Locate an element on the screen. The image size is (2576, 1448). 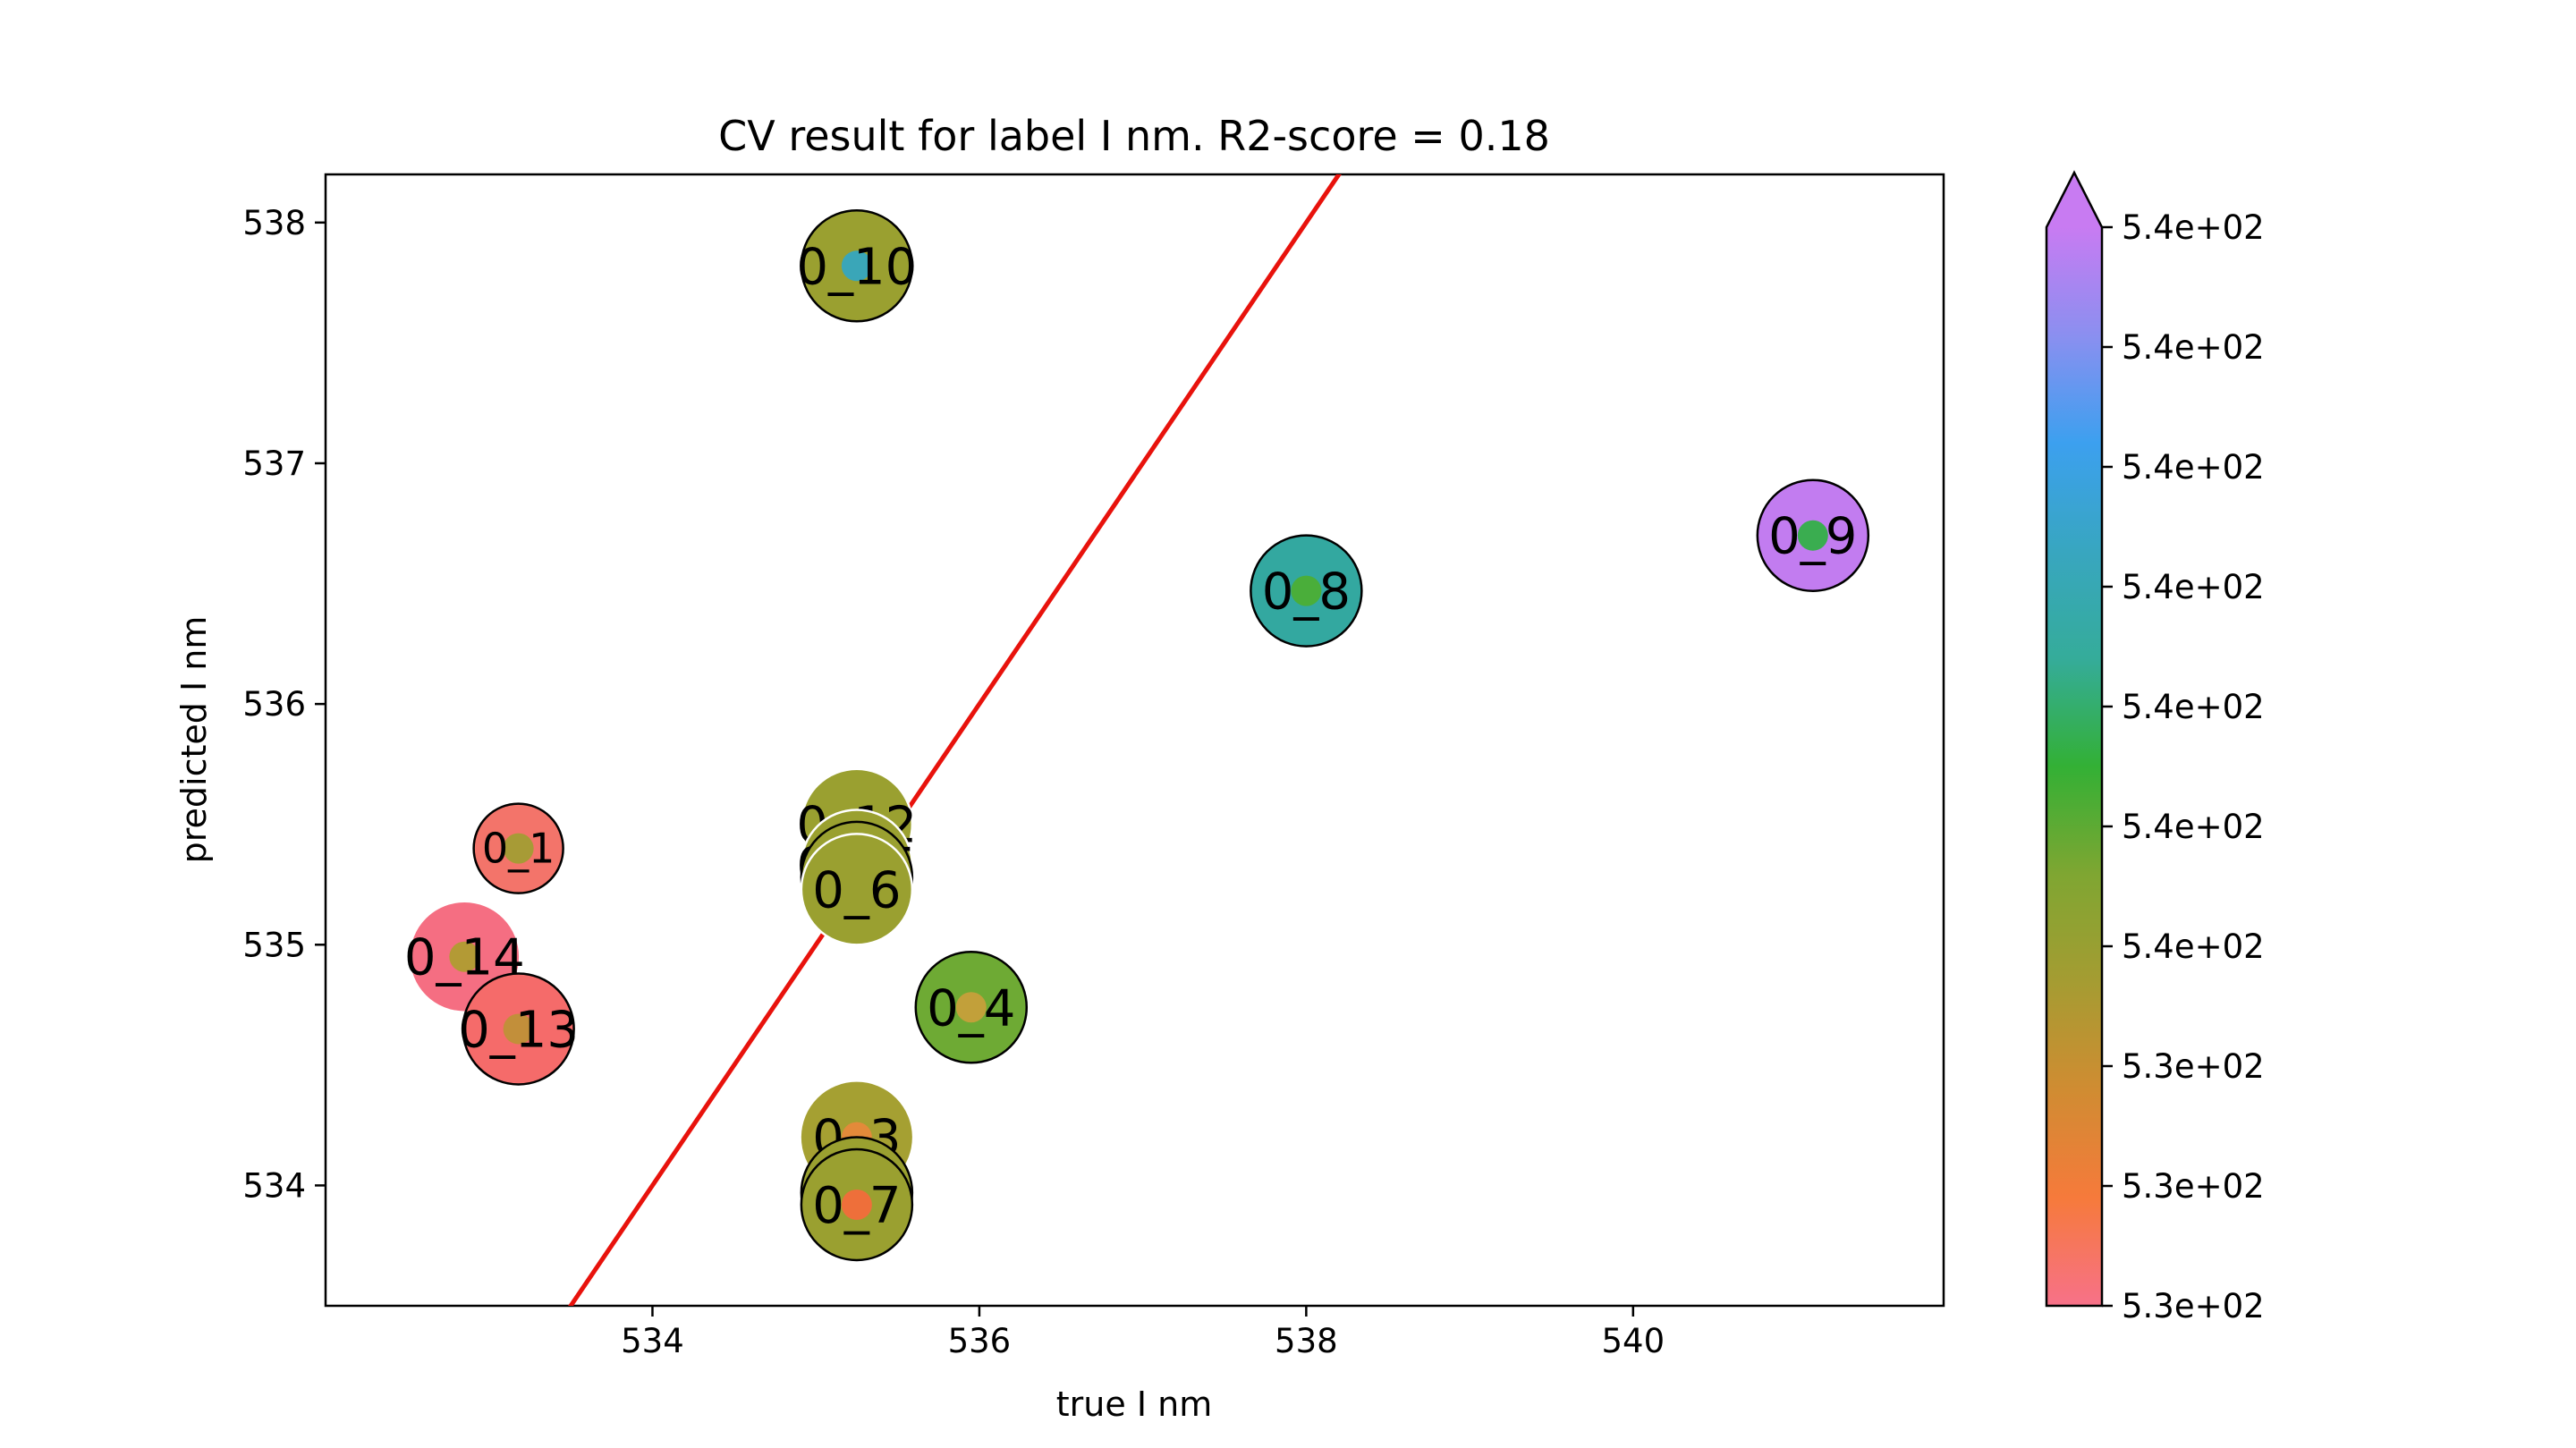
point-label: 0_13 is located at coordinates (518, 1030).